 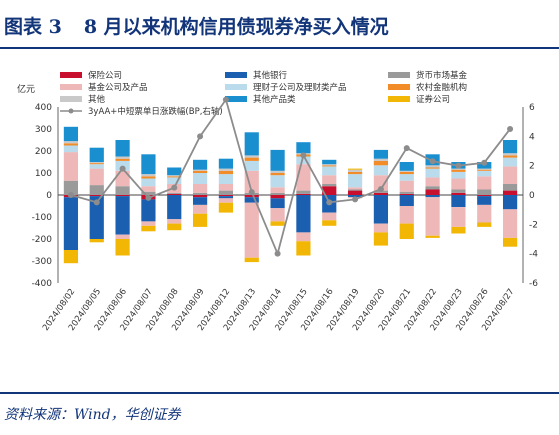 I want to click on footer-divider, so click(x=279, y=393).